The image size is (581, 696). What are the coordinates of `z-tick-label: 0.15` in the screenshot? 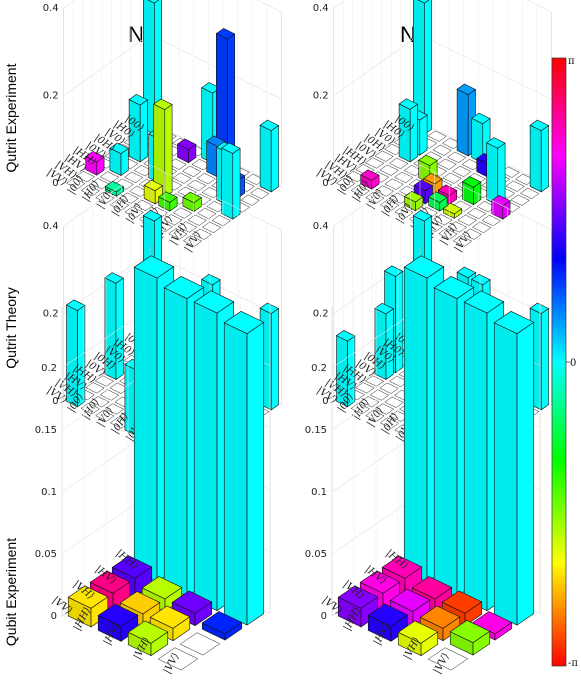 It's located at (316, 430).